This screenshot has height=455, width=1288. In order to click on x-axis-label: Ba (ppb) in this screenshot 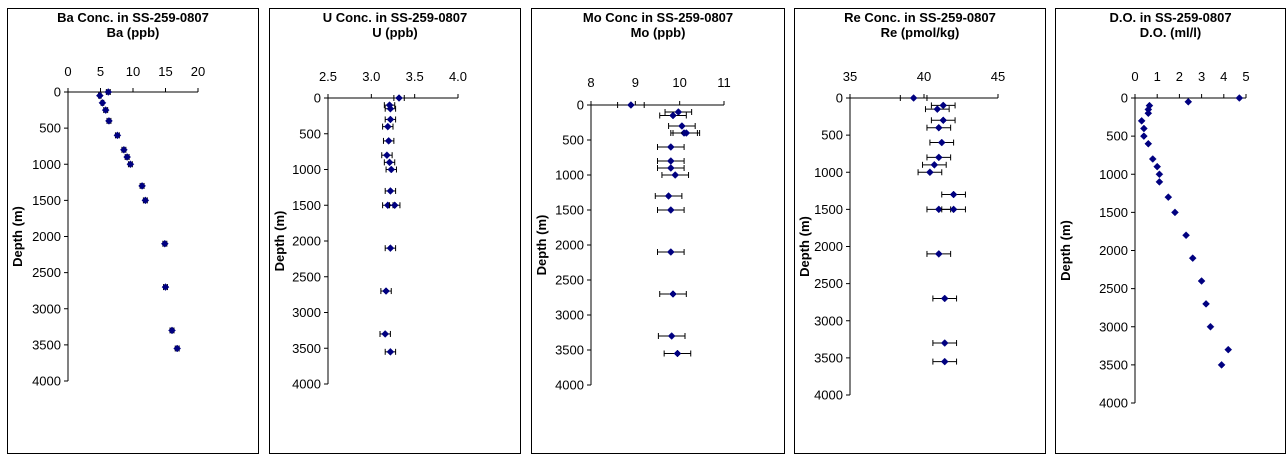, I will do `click(133, 32)`.